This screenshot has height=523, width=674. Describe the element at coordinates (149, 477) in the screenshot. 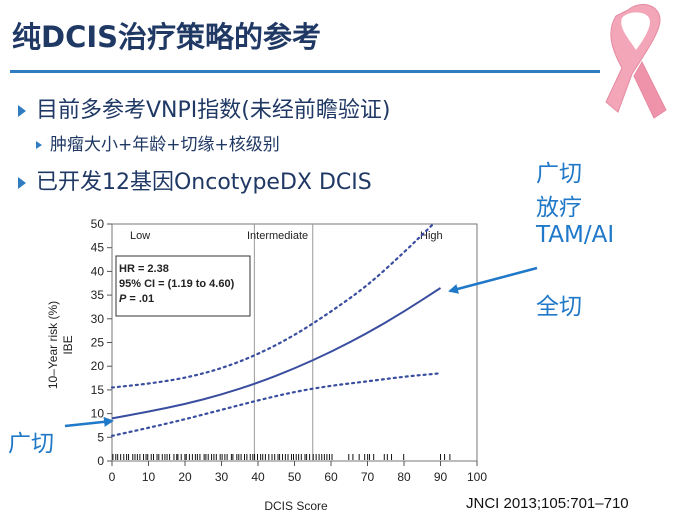

I see `x-tick-label: 10` at that location.